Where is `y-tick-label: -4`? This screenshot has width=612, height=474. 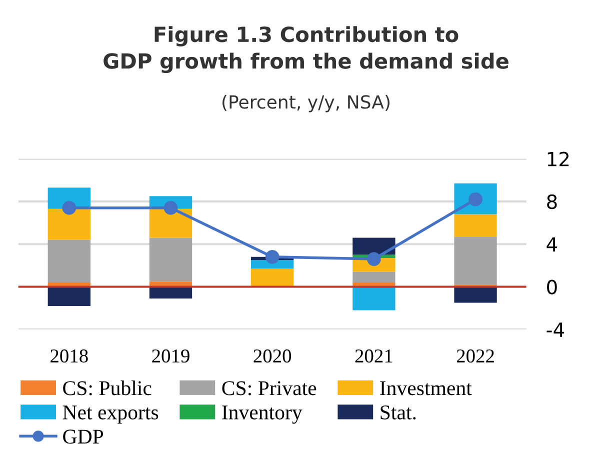 y-tick-label: -4 is located at coordinates (555, 329).